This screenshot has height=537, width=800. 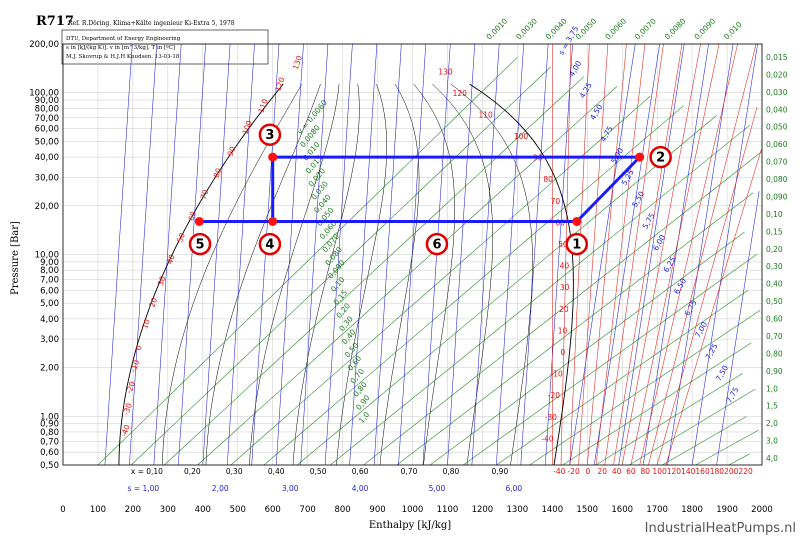 I want to click on liquid-temp-label: 80, so click(x=218, y=173).